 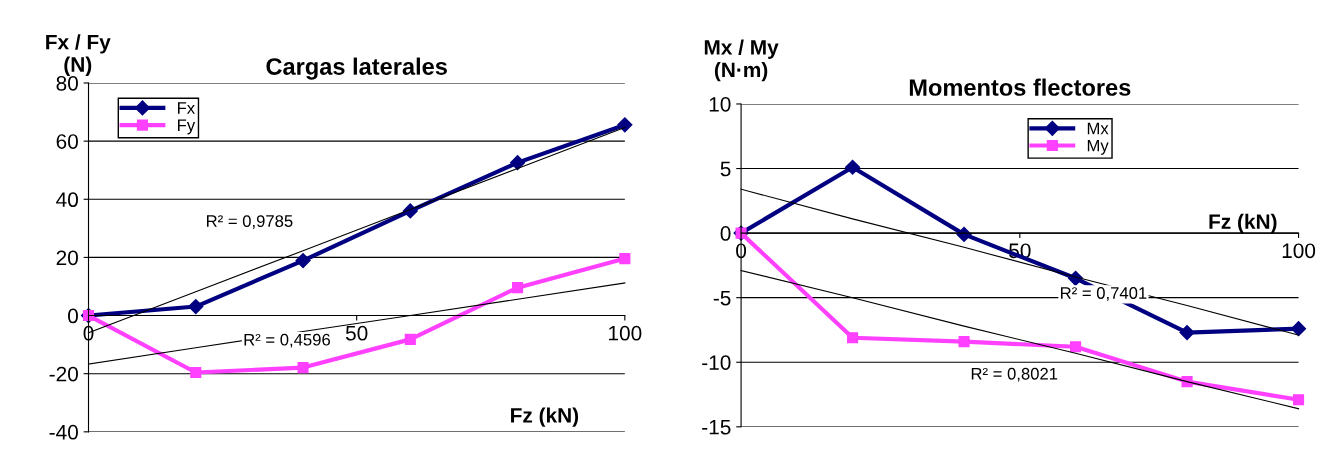 What do you see at coordinates (1098, 128) in the screenshot?
I see `legend-label: Mx` at bounding box center [1098, 128].